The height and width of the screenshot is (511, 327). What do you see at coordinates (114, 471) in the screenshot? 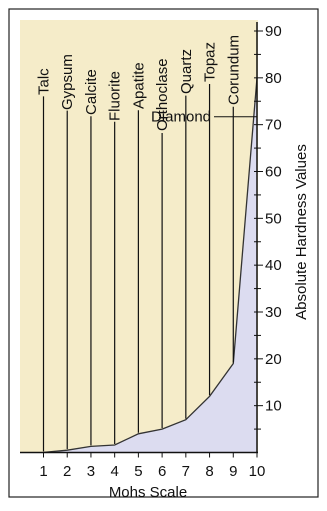
I see `x-tick-label: 4` at bounding box center [114, 471].